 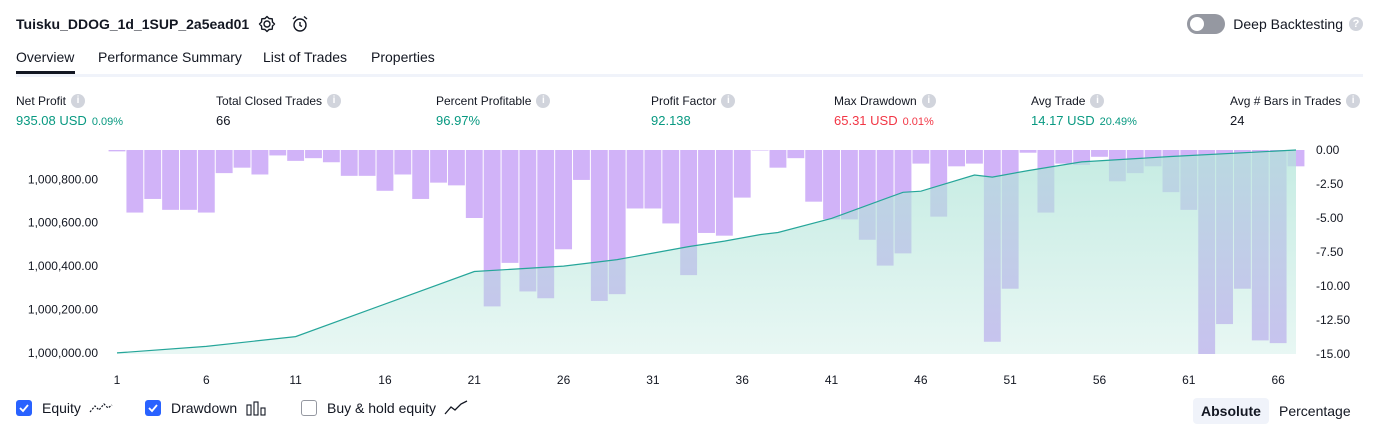 What do you see at coordinates (63, 310) in the screenshot?
I see `y-left-tick-label: 1,000,200.00` at bounding box center [63, 310].